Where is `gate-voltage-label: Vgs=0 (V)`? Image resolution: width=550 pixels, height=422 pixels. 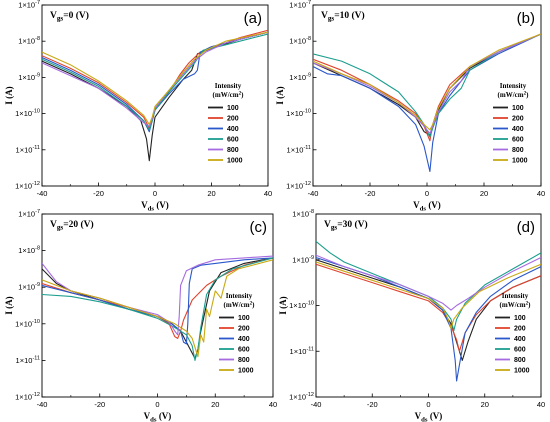
gate-voltage-label: Vgs=0 (V) is located at coordinates (69, 16).